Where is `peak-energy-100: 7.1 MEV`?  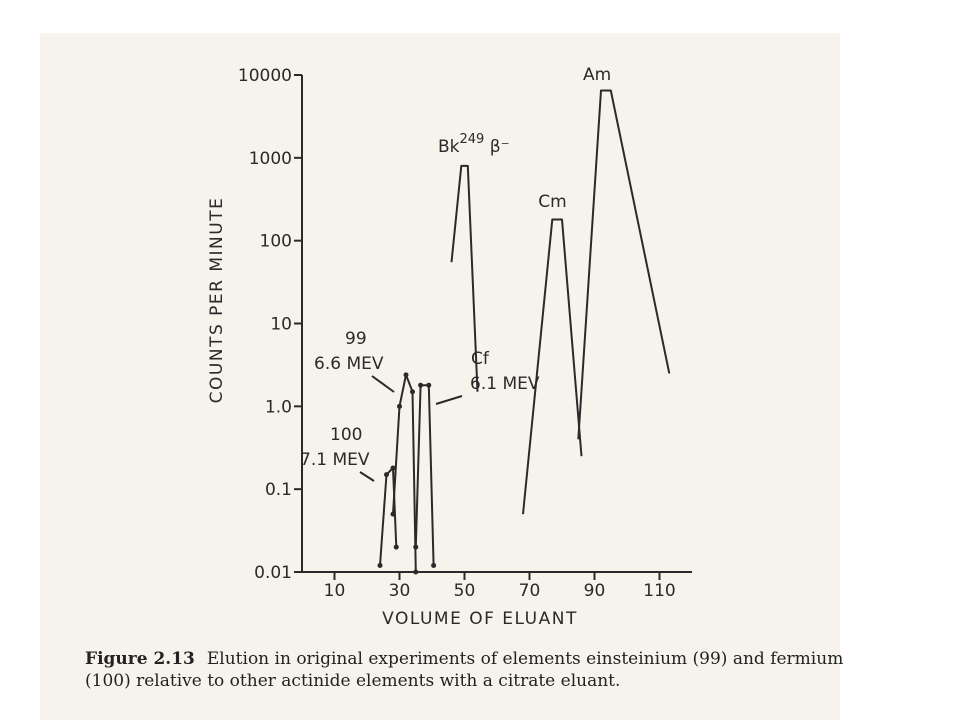
peak-energy-100: 7.1 MEV is located at coordinates (335, 460).